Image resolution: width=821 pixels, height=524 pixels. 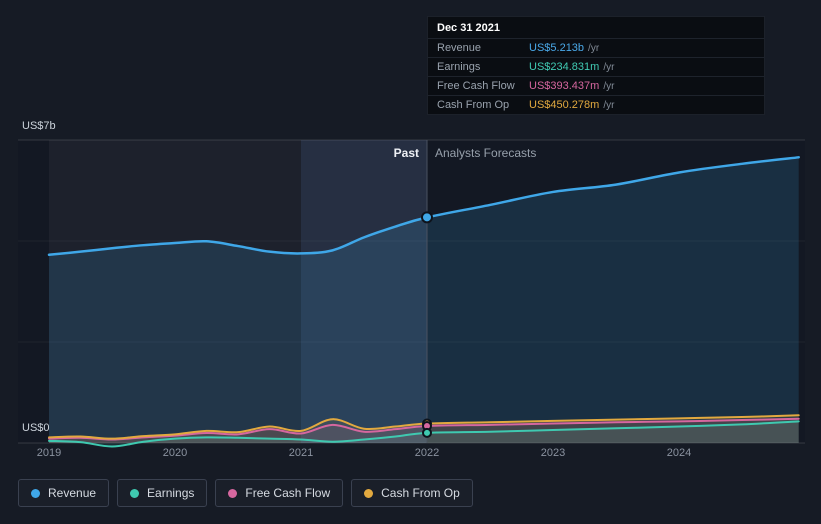 I want to click on tooltip-row-earnings: Earnings US$234.831m /yr, so click(x=596, y=66).